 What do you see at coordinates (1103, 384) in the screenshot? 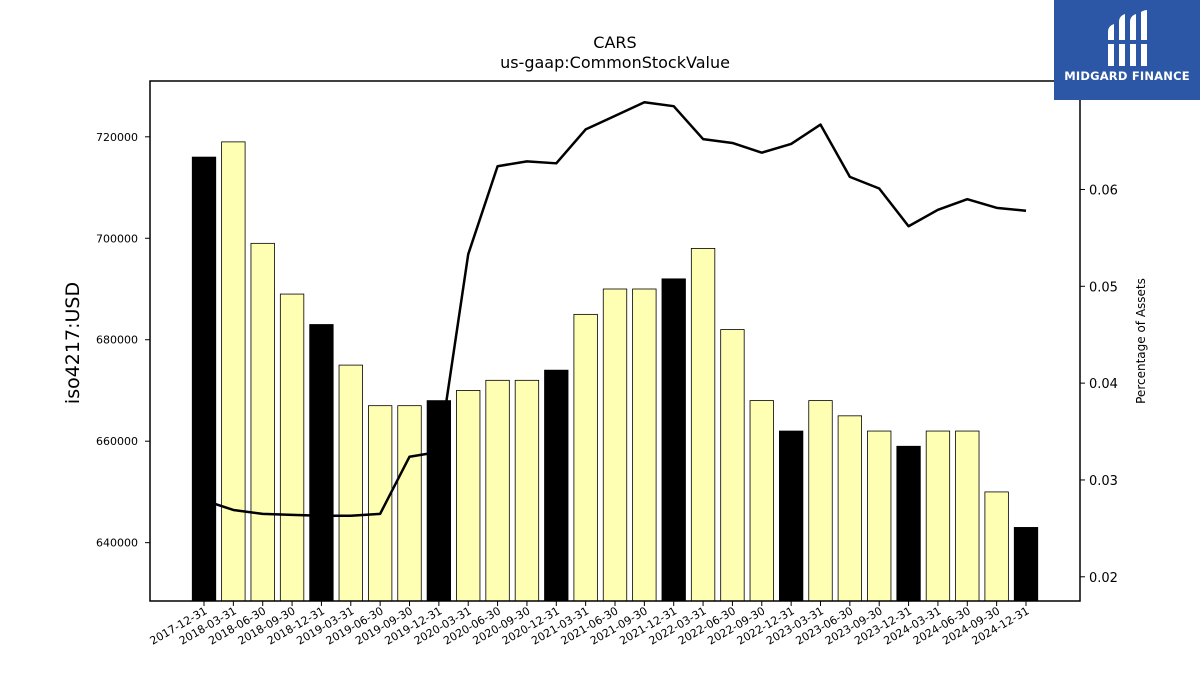
I see `y2-tick-label: 0.04` at bounding box center [1103, 384].